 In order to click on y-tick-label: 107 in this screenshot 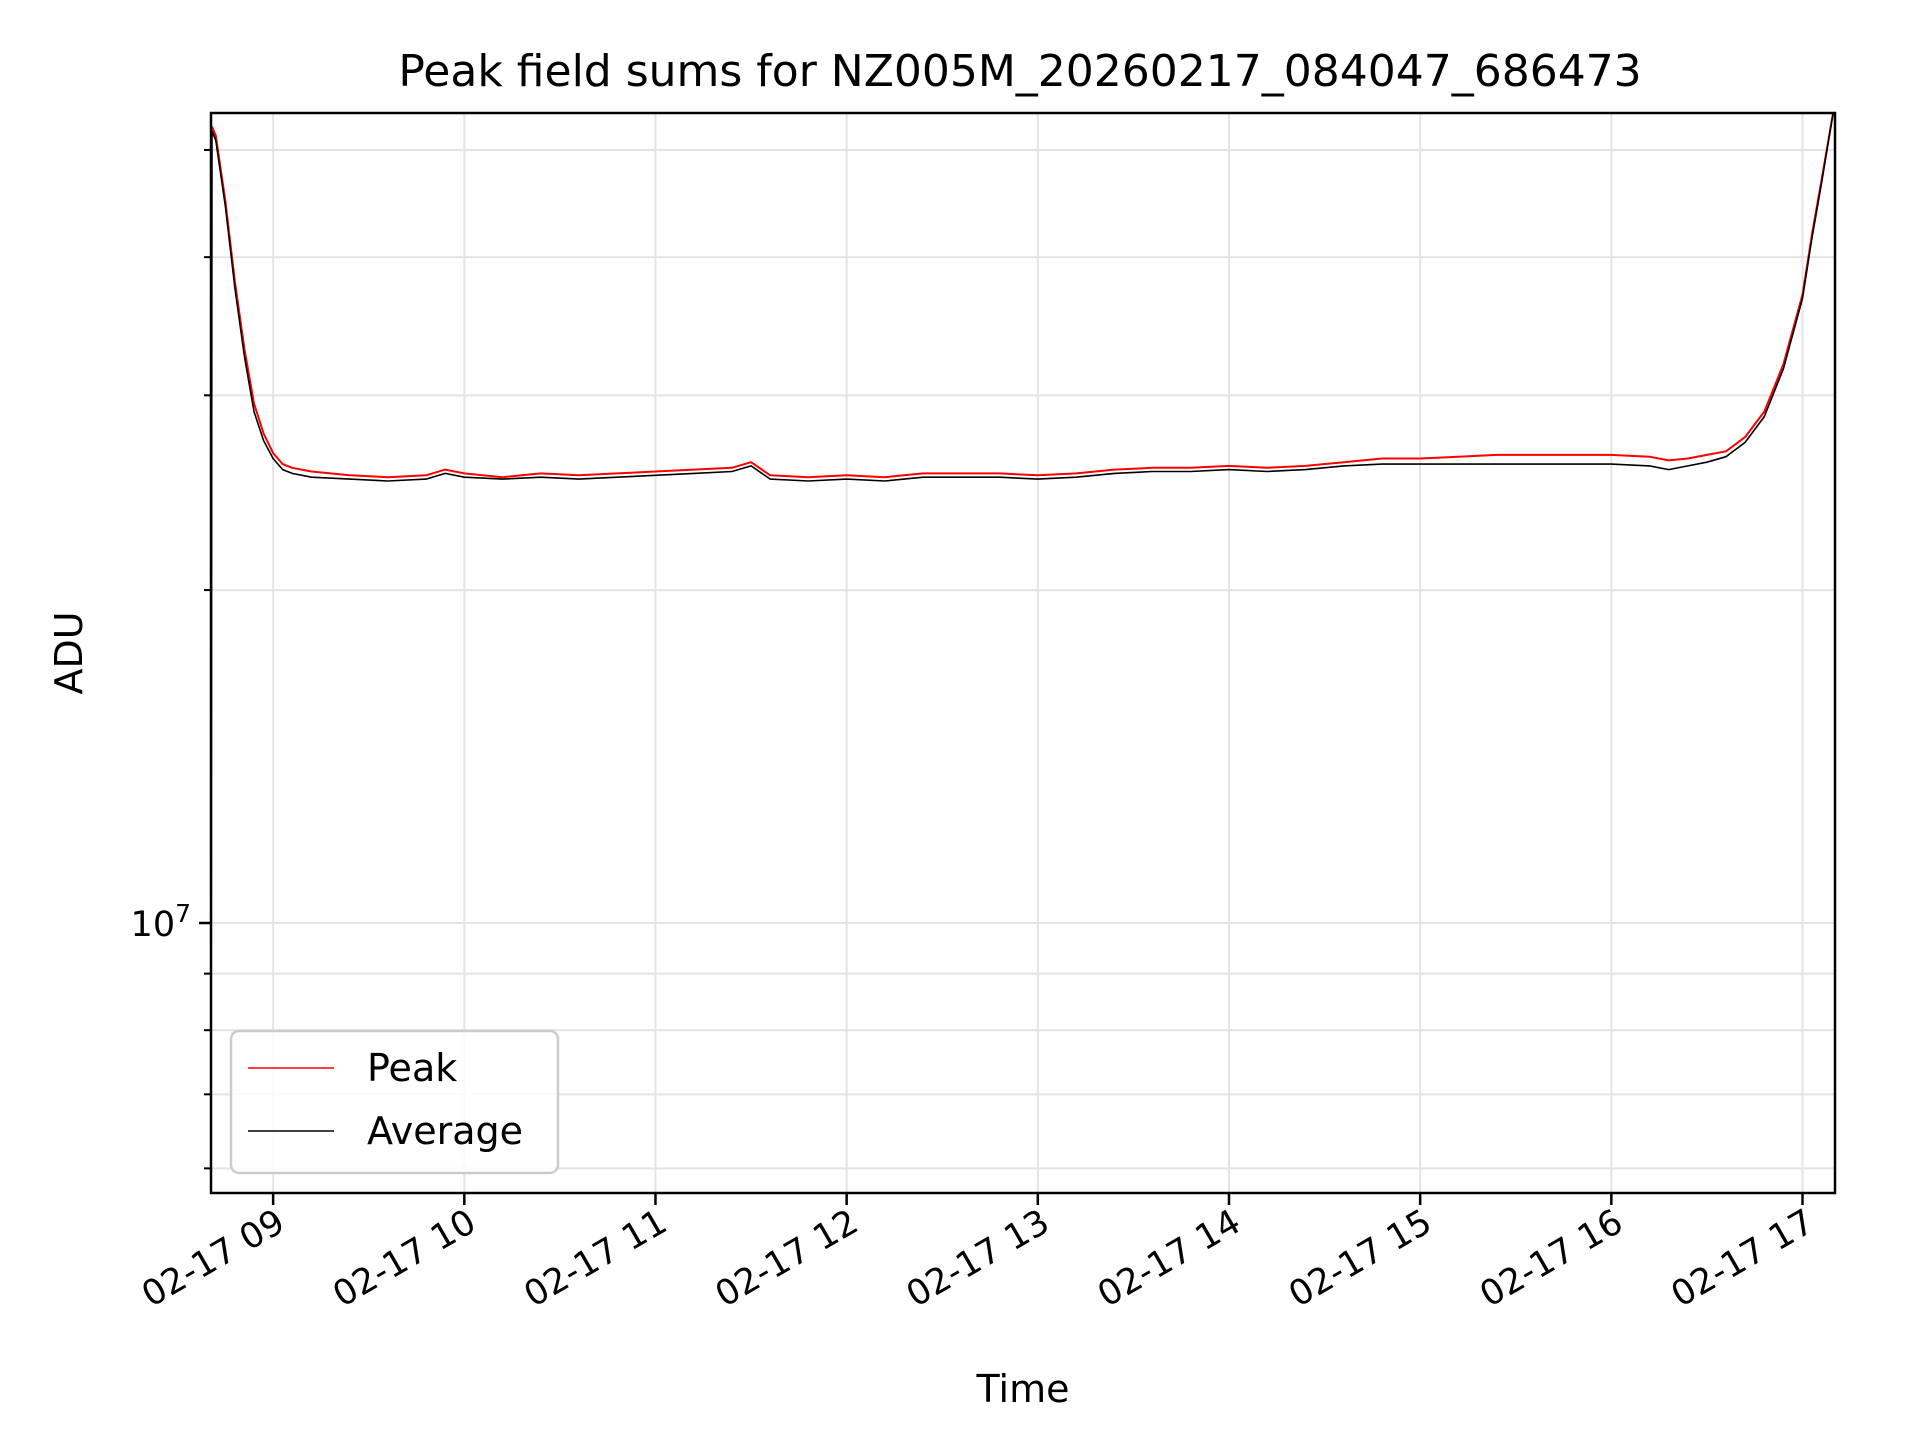, I will do `click(161, 922)`.